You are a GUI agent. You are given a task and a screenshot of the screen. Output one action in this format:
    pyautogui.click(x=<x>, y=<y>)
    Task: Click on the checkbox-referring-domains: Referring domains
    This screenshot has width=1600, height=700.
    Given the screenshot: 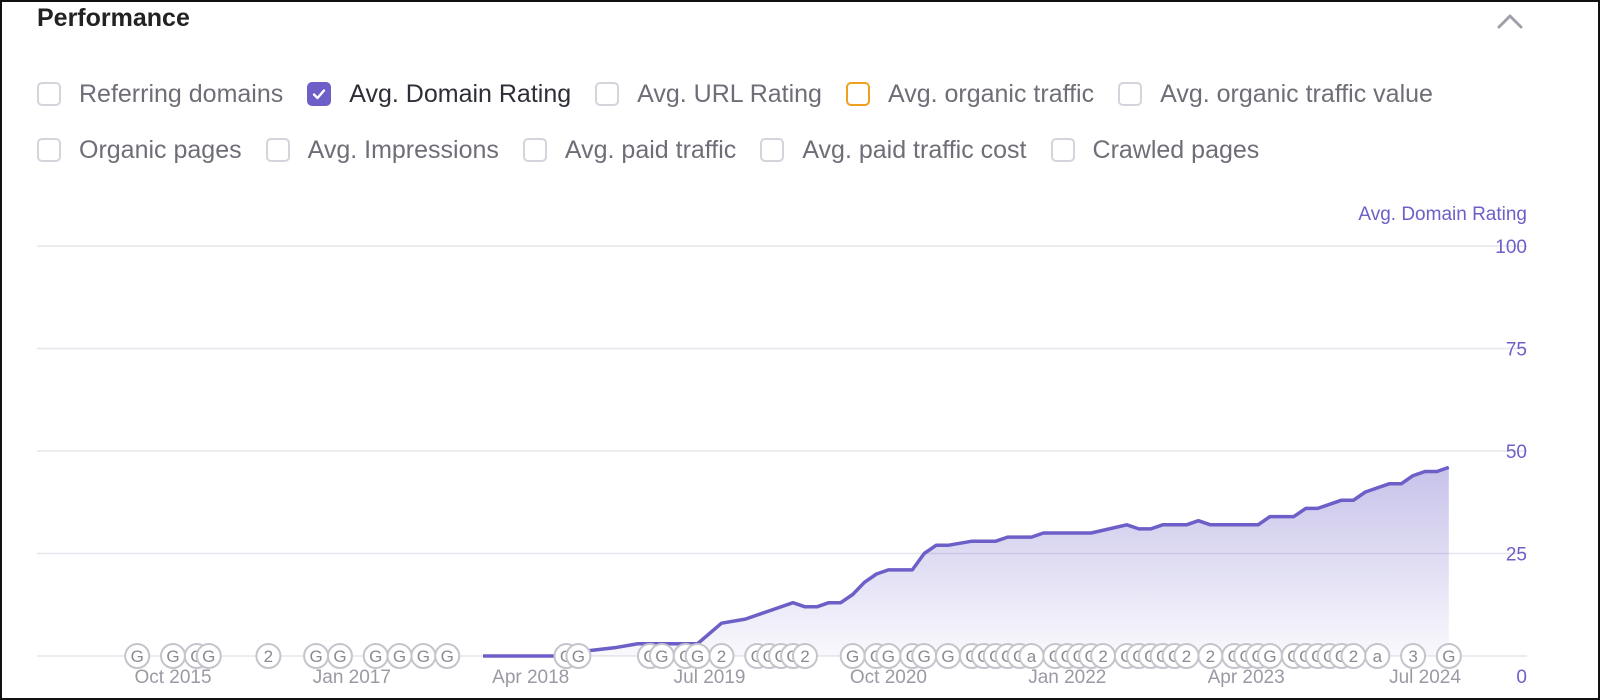 What is the action you would take?
    pyautogui.click(x=160, y=94)
    